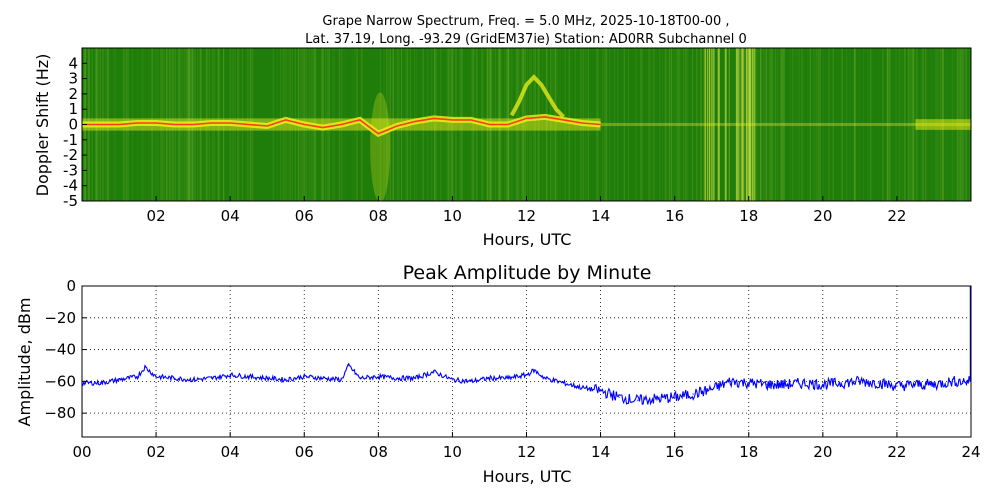 The image size is (1000, 500). Describe the element at coordinates (230, 452) in the screenshot. I see `amplitude-x-tick-label: 04` at that location.